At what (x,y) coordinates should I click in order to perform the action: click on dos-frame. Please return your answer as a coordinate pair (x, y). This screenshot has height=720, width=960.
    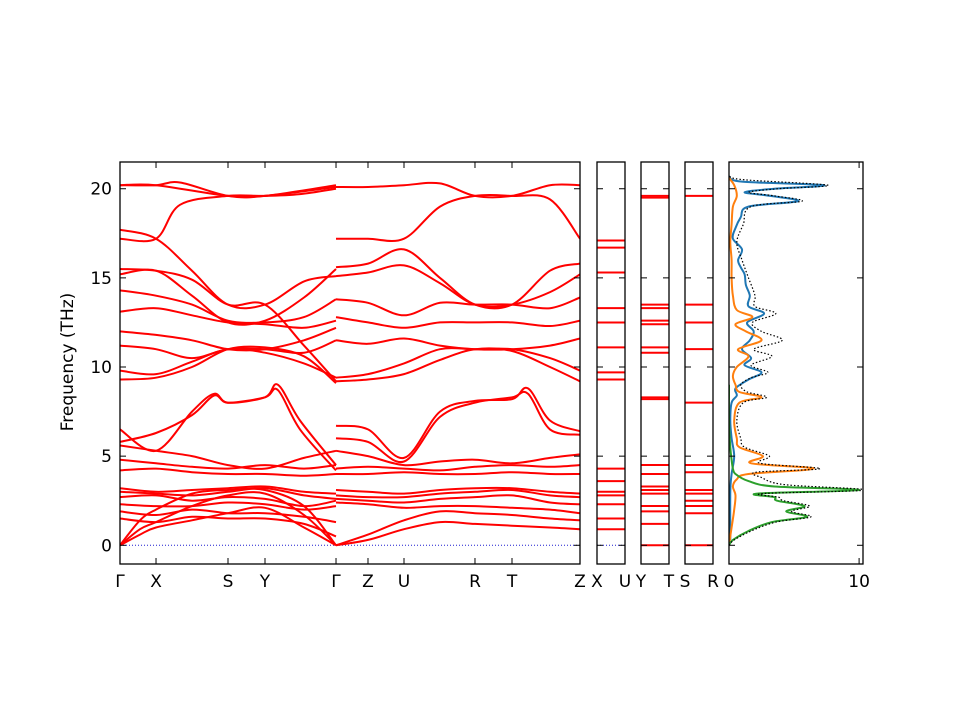
    Looking at the image, I should click on (796, 363).